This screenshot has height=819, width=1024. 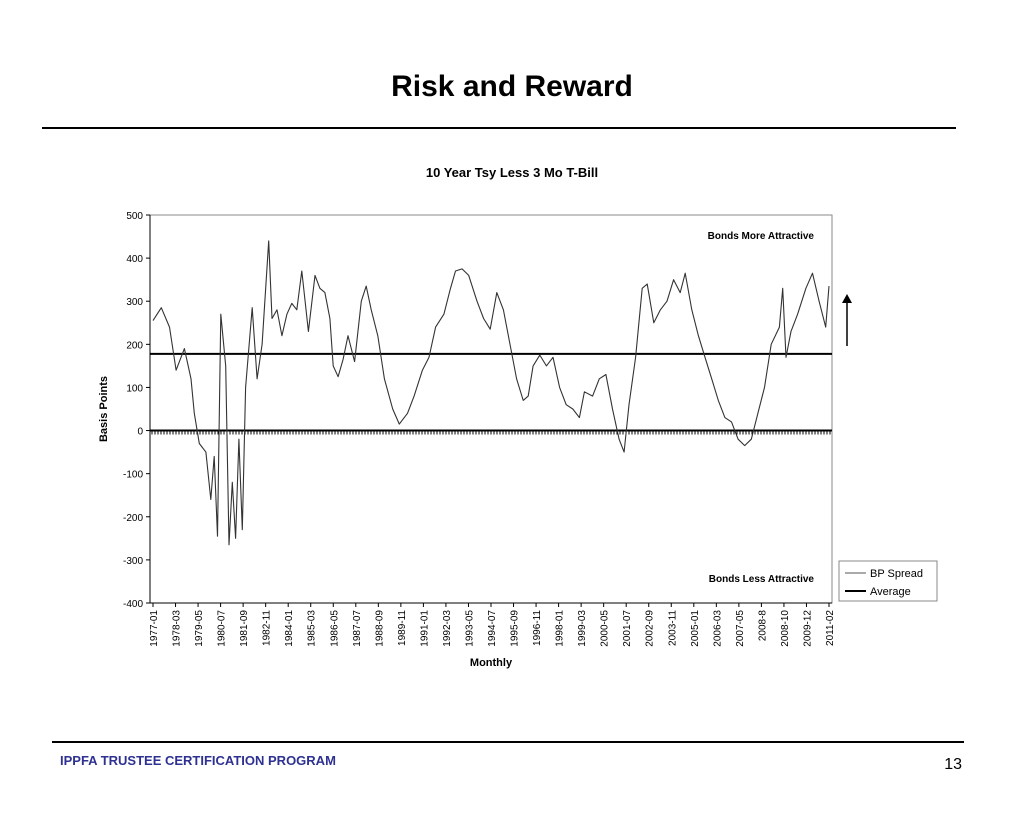 What do you see at coordinates (512, 172) in the screenshot?
I see `chart-title: 10 Year Tsy Less 3 Mo T-Bill` at bounding box center [512, 172].